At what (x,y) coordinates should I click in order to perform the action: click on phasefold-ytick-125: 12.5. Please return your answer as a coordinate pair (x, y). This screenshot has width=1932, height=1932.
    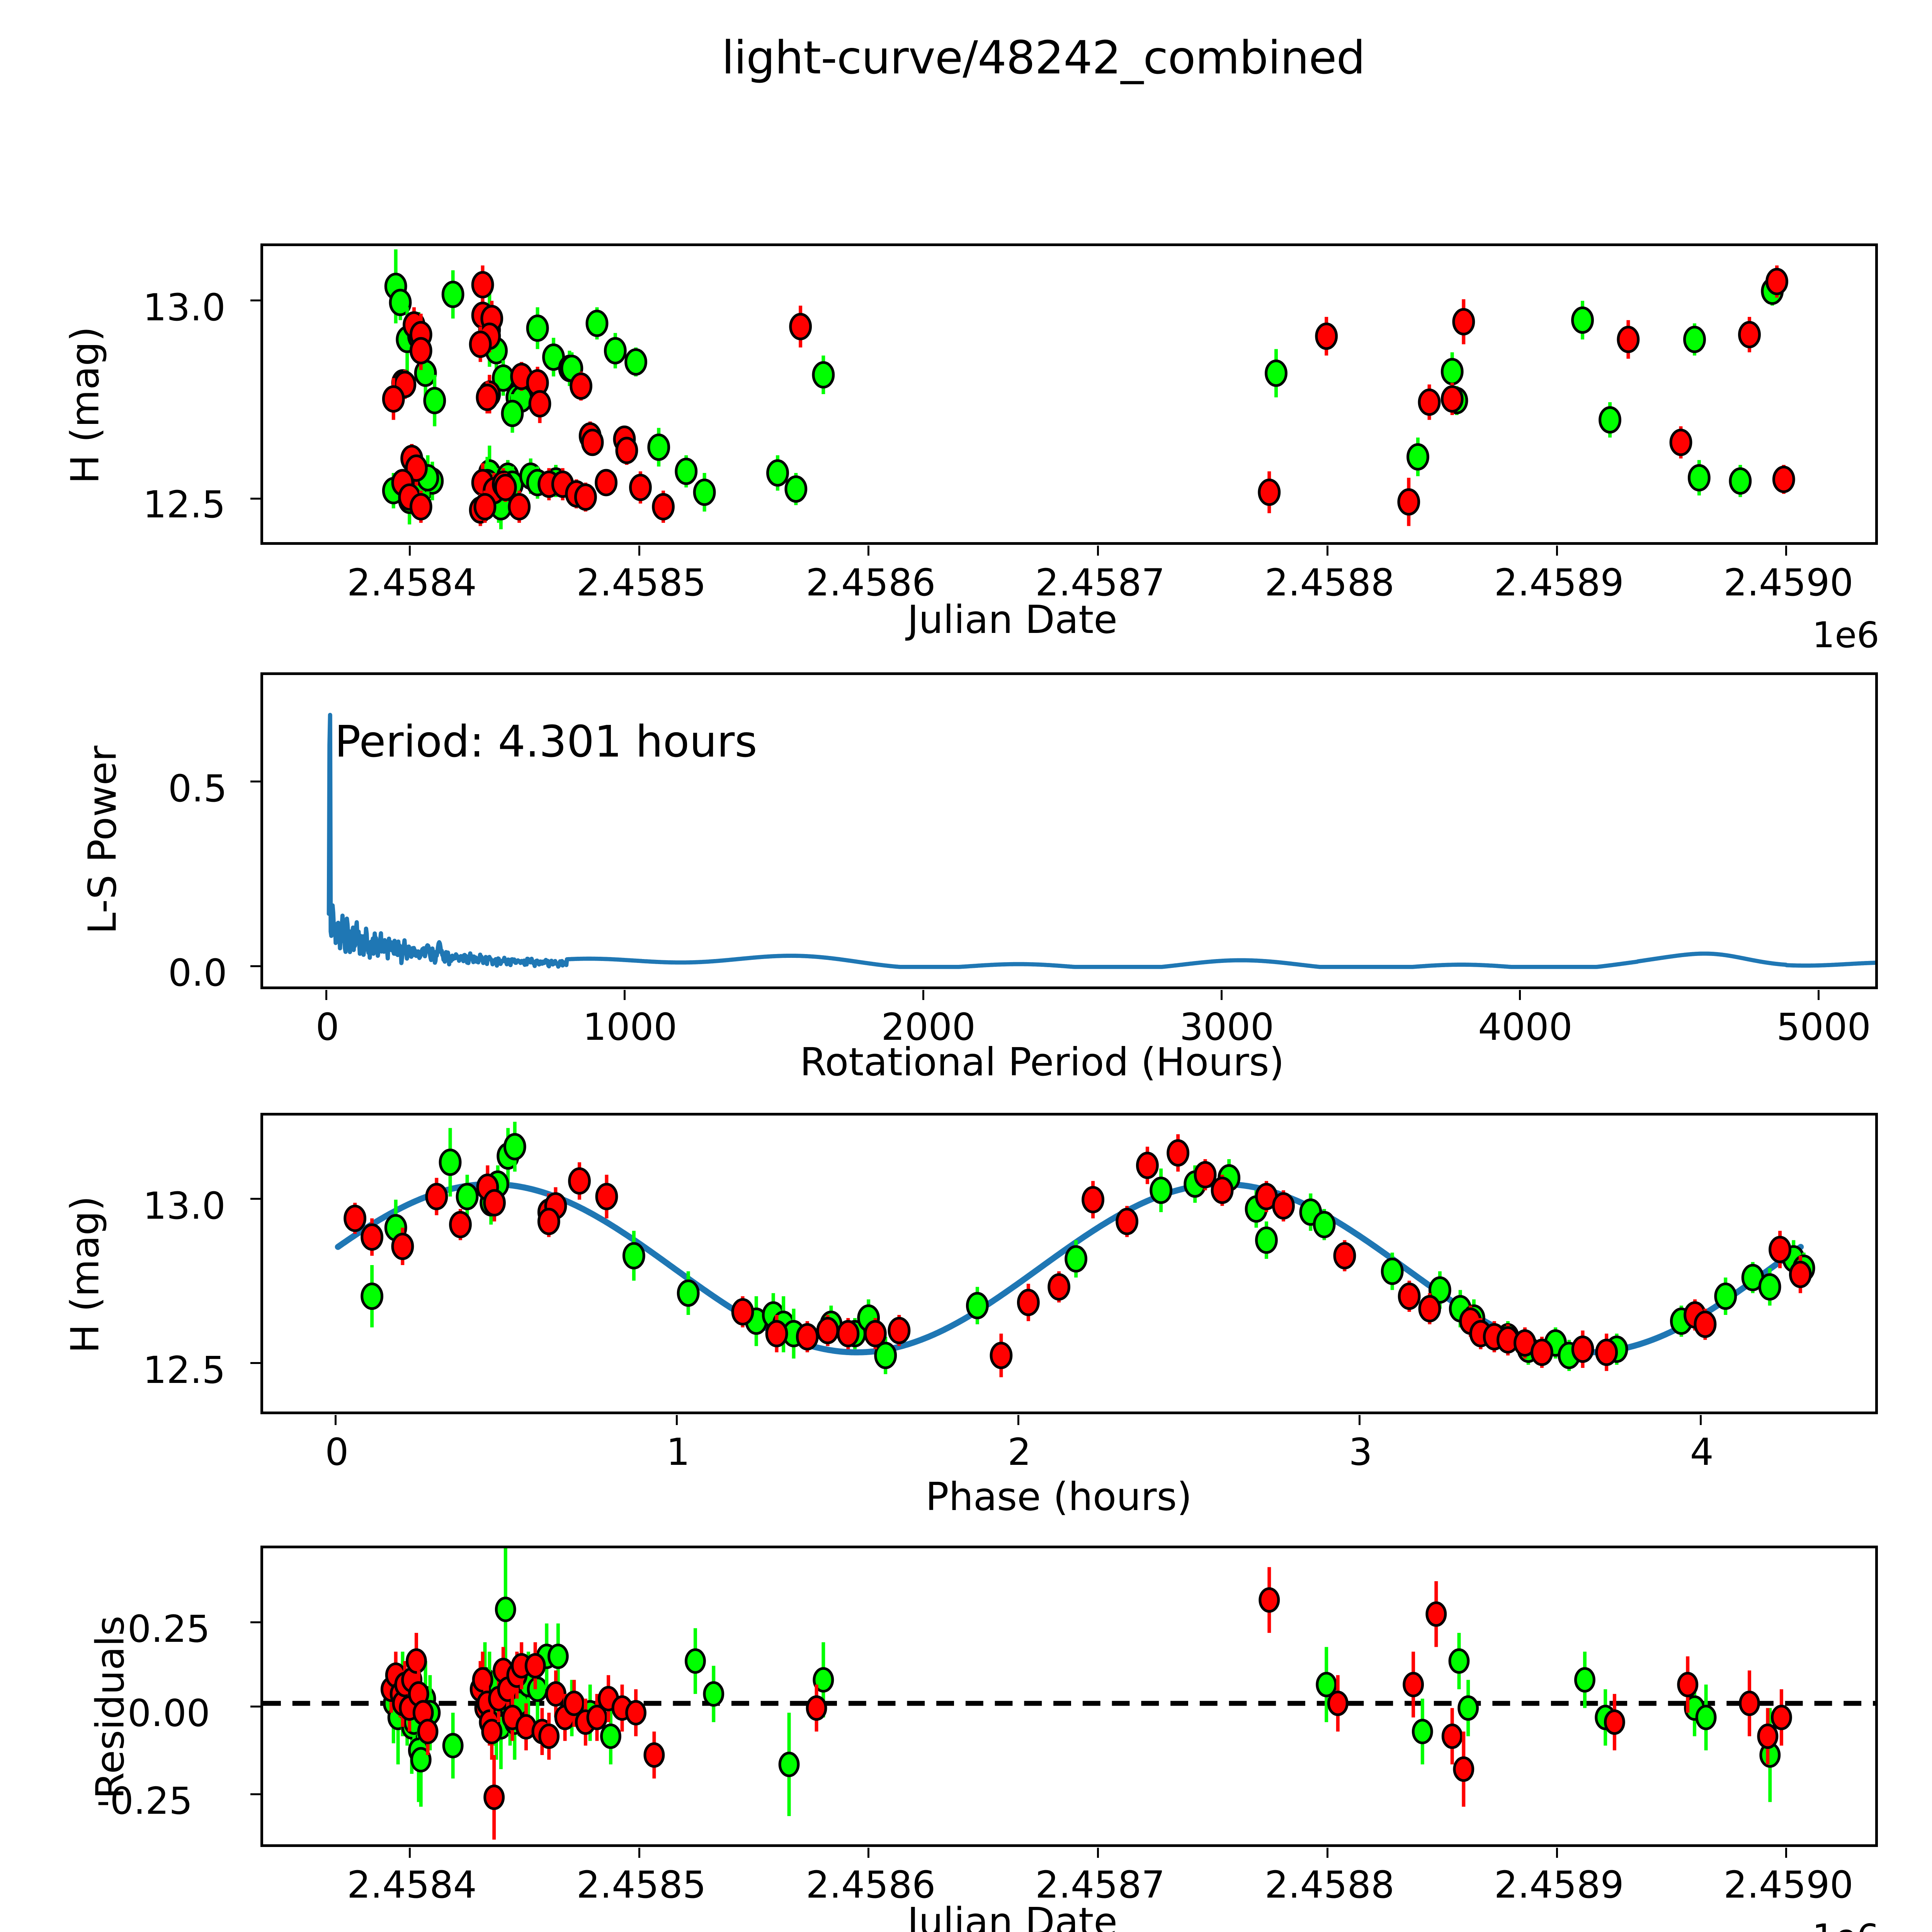
    Looking at the image, I should click on (184, 1370).